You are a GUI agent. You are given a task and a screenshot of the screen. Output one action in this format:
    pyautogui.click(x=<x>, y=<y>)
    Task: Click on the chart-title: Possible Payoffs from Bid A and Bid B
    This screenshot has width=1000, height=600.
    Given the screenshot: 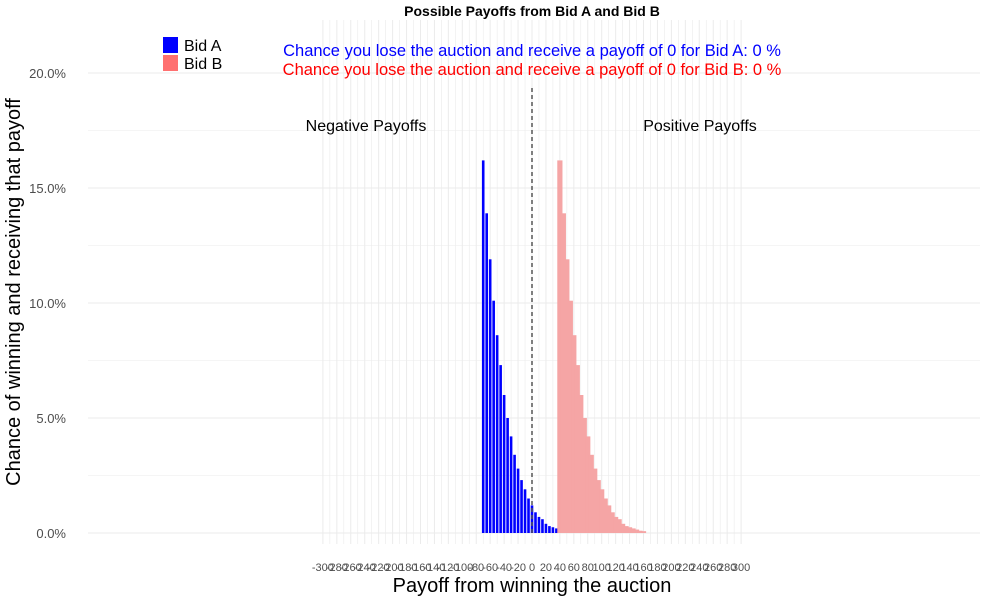 What is the action you would take?
    pyautogui.click(x=532, y=11)
    